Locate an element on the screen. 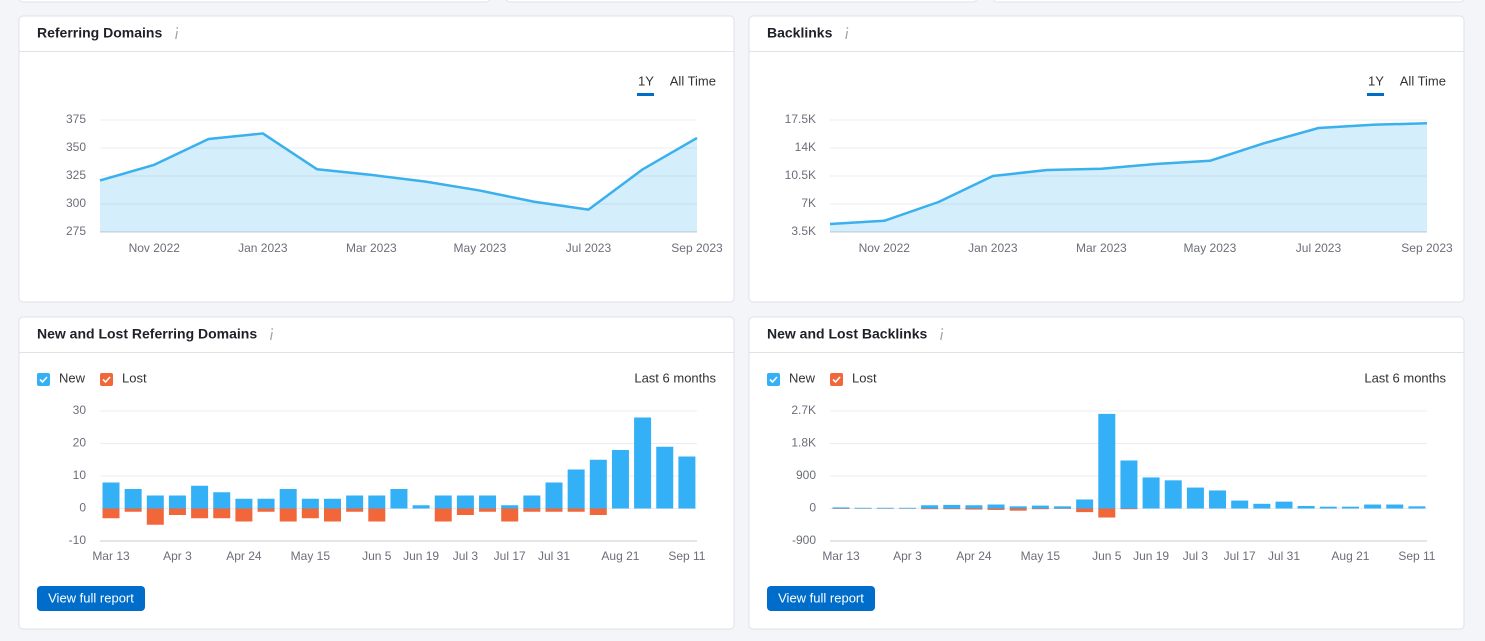  card-title: Backlinks is located at coordinates (800, 33).